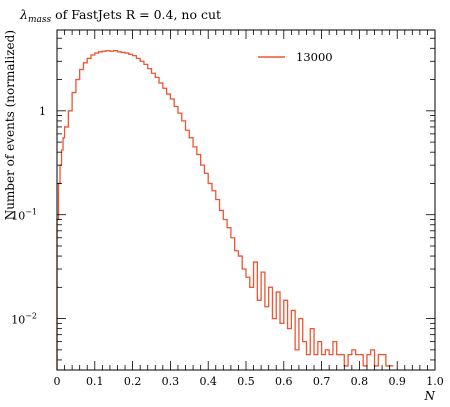 The image size is (450, 407). What do you see at coordinates (284, 381) in the screenshot?
I see `x-tick-label: 0.6` at bounding box center [284, 381].